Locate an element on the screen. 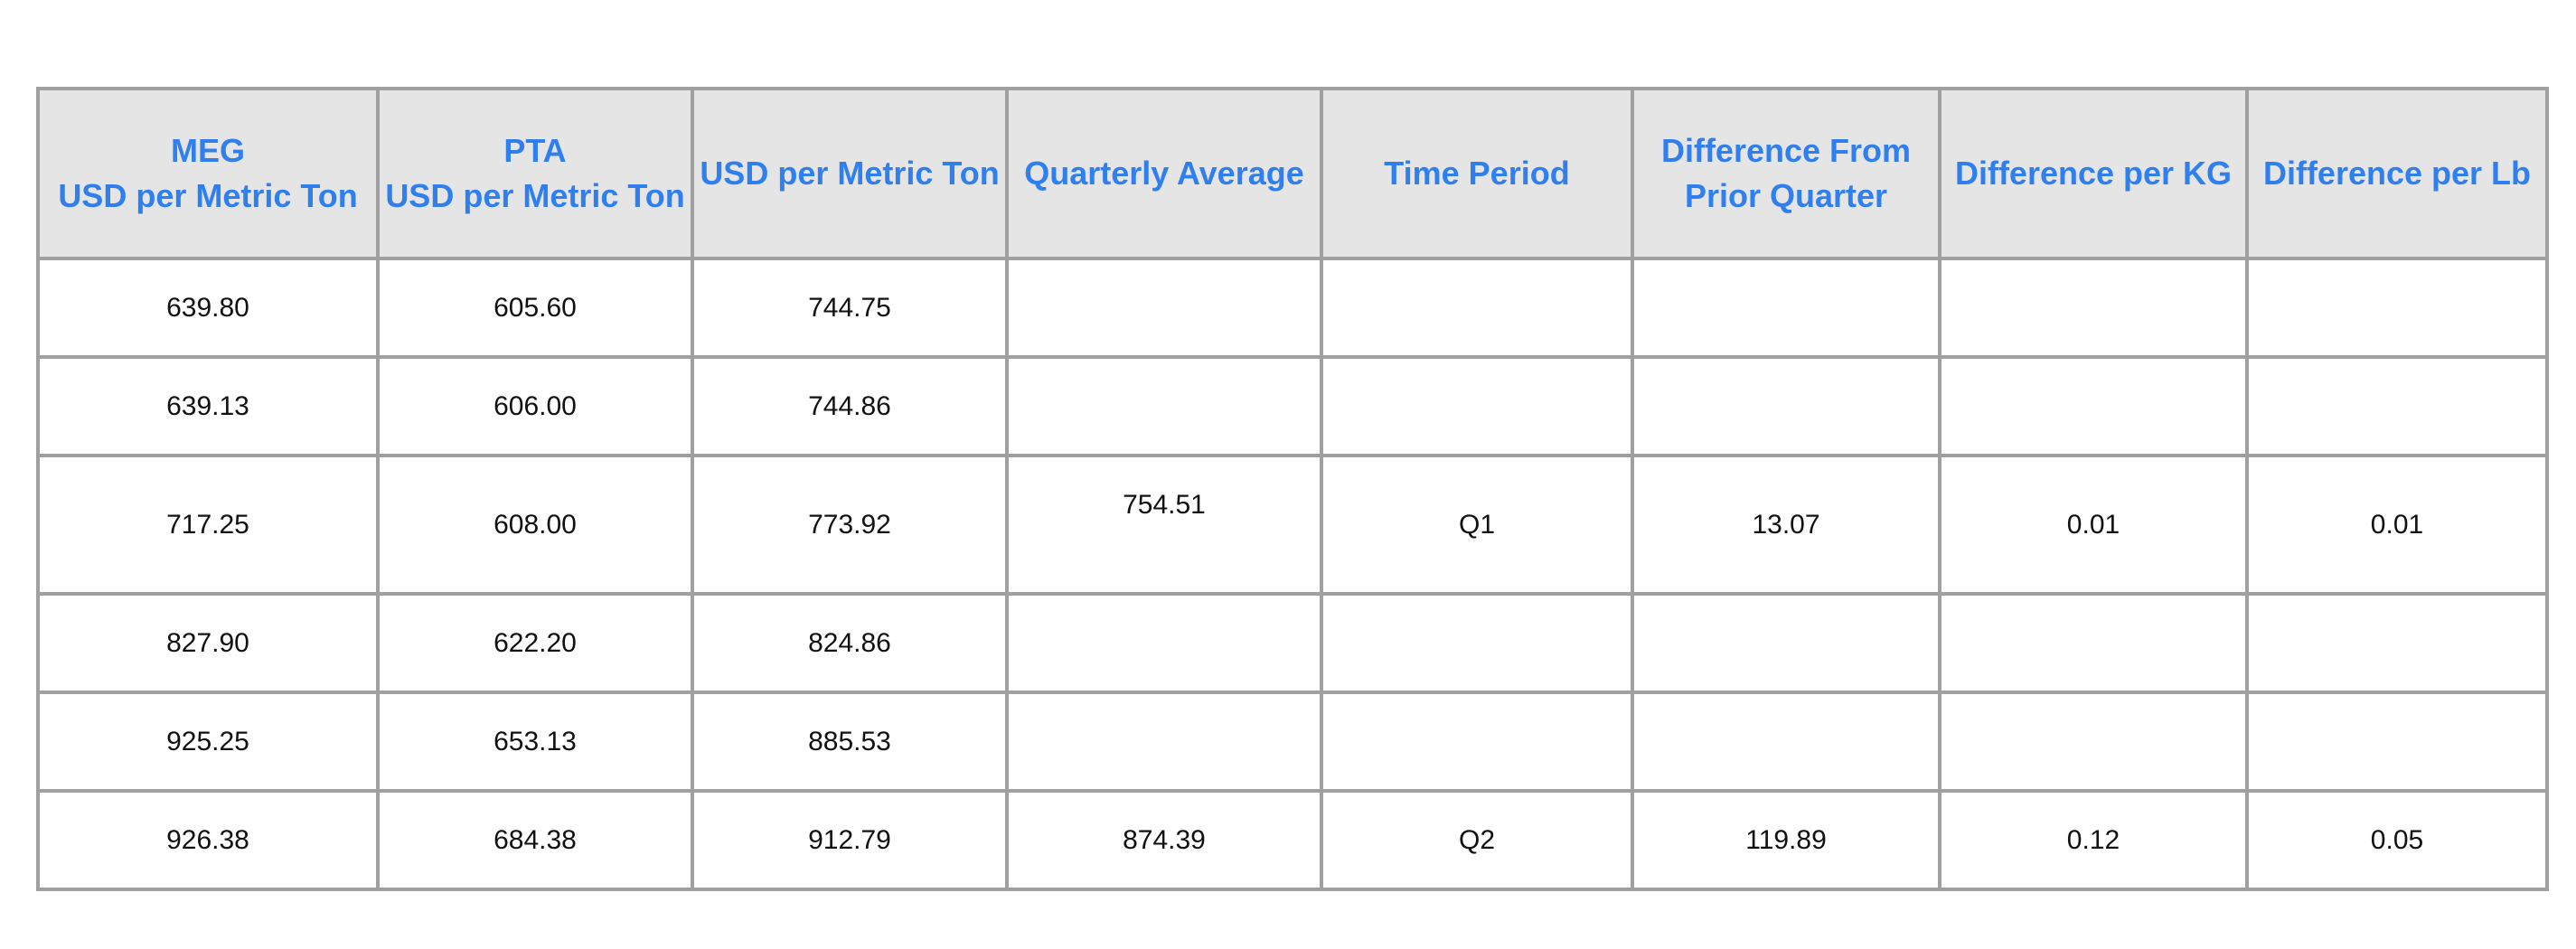 The image size is (2576, 949). cell-quarterly-average: 874.39 is located at coordinates (1164, 840).